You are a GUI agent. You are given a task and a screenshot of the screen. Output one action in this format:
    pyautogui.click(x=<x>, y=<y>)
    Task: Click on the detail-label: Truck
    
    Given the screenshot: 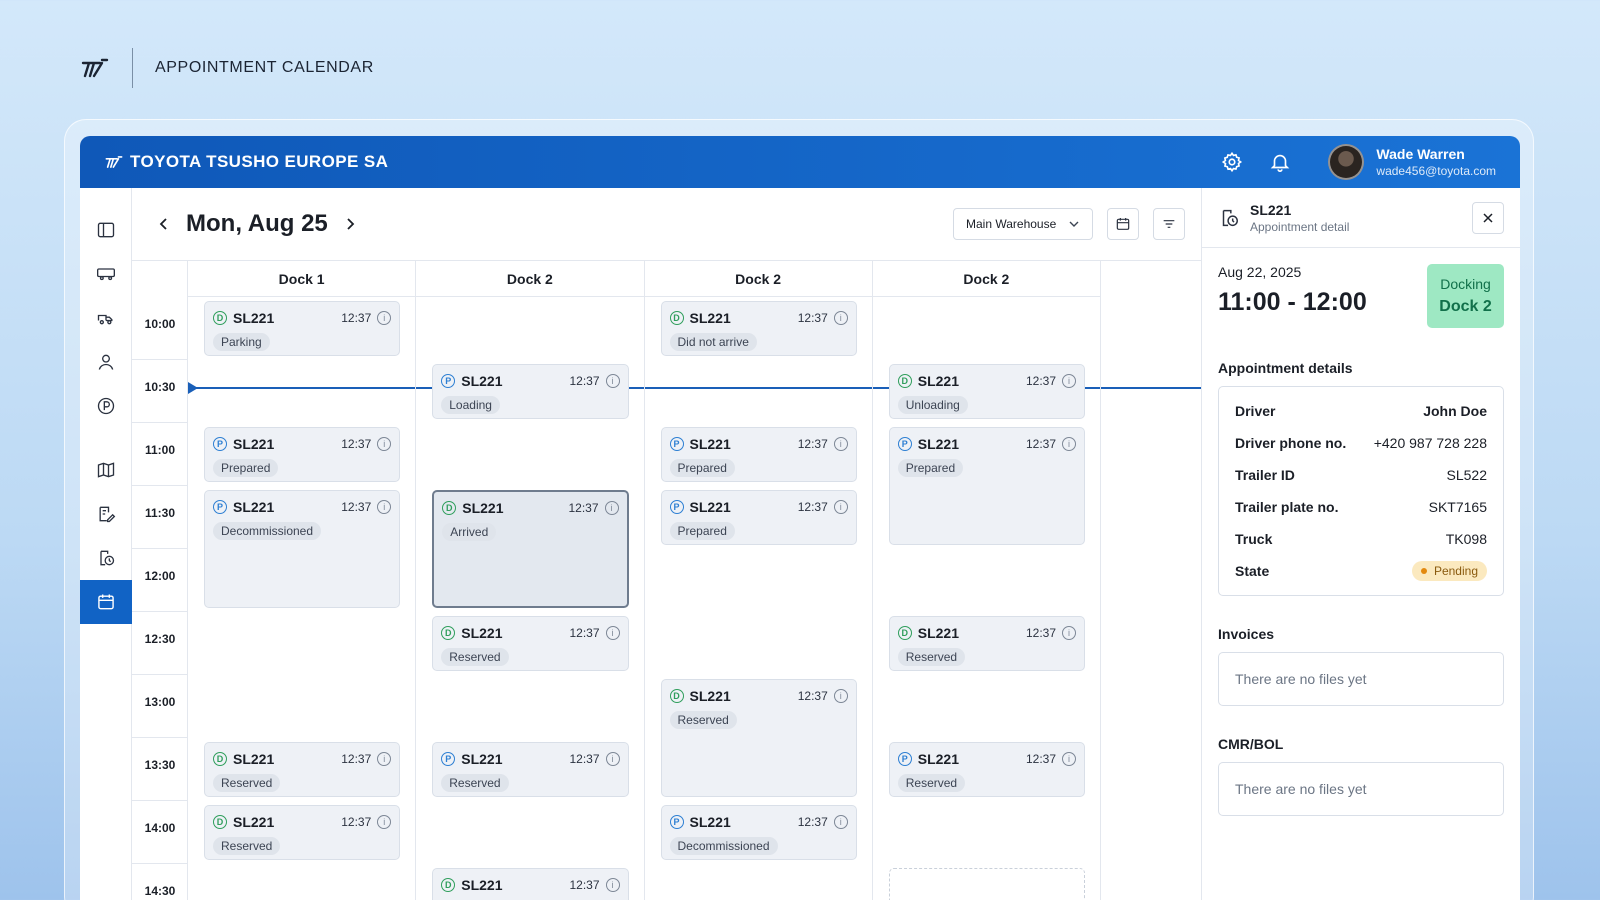 What is the action you would take?
    pyautogui.click(x=1254, y=539)
    